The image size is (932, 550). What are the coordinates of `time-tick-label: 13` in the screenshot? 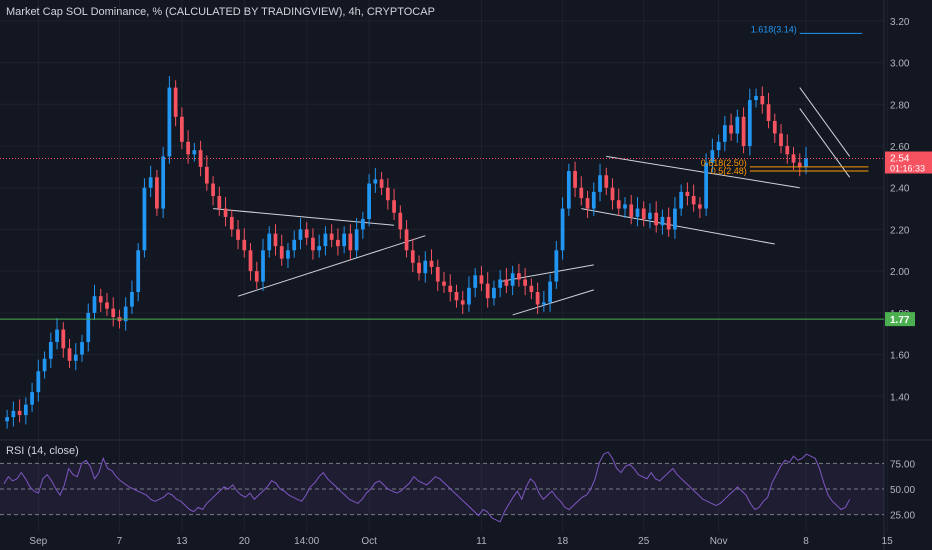 It's located at (182, 541).